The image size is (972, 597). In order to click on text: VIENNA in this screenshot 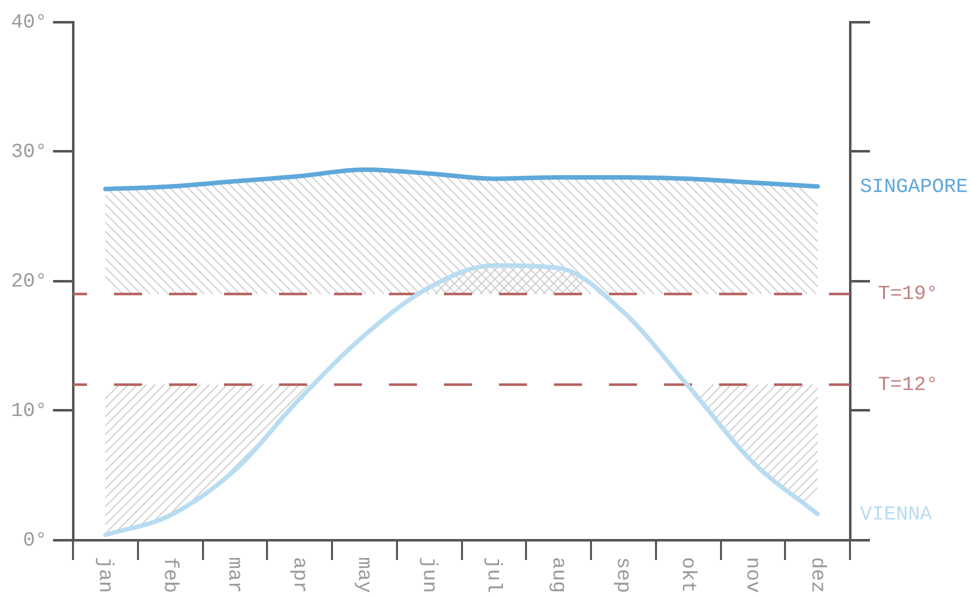, I will do `click(896, 514)`.